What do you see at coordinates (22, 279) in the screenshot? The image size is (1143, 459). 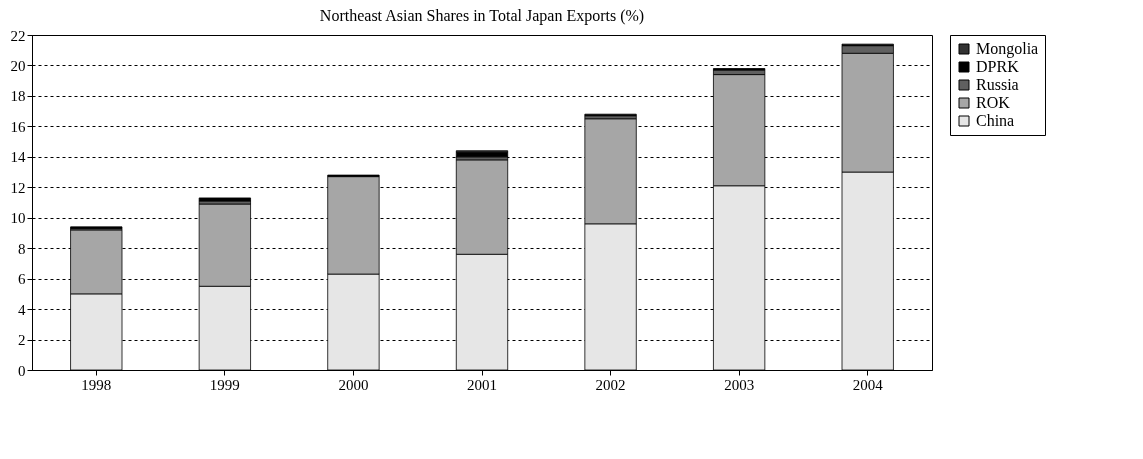 I see `y-tick-label: 6` at bounding box center [22, 279].